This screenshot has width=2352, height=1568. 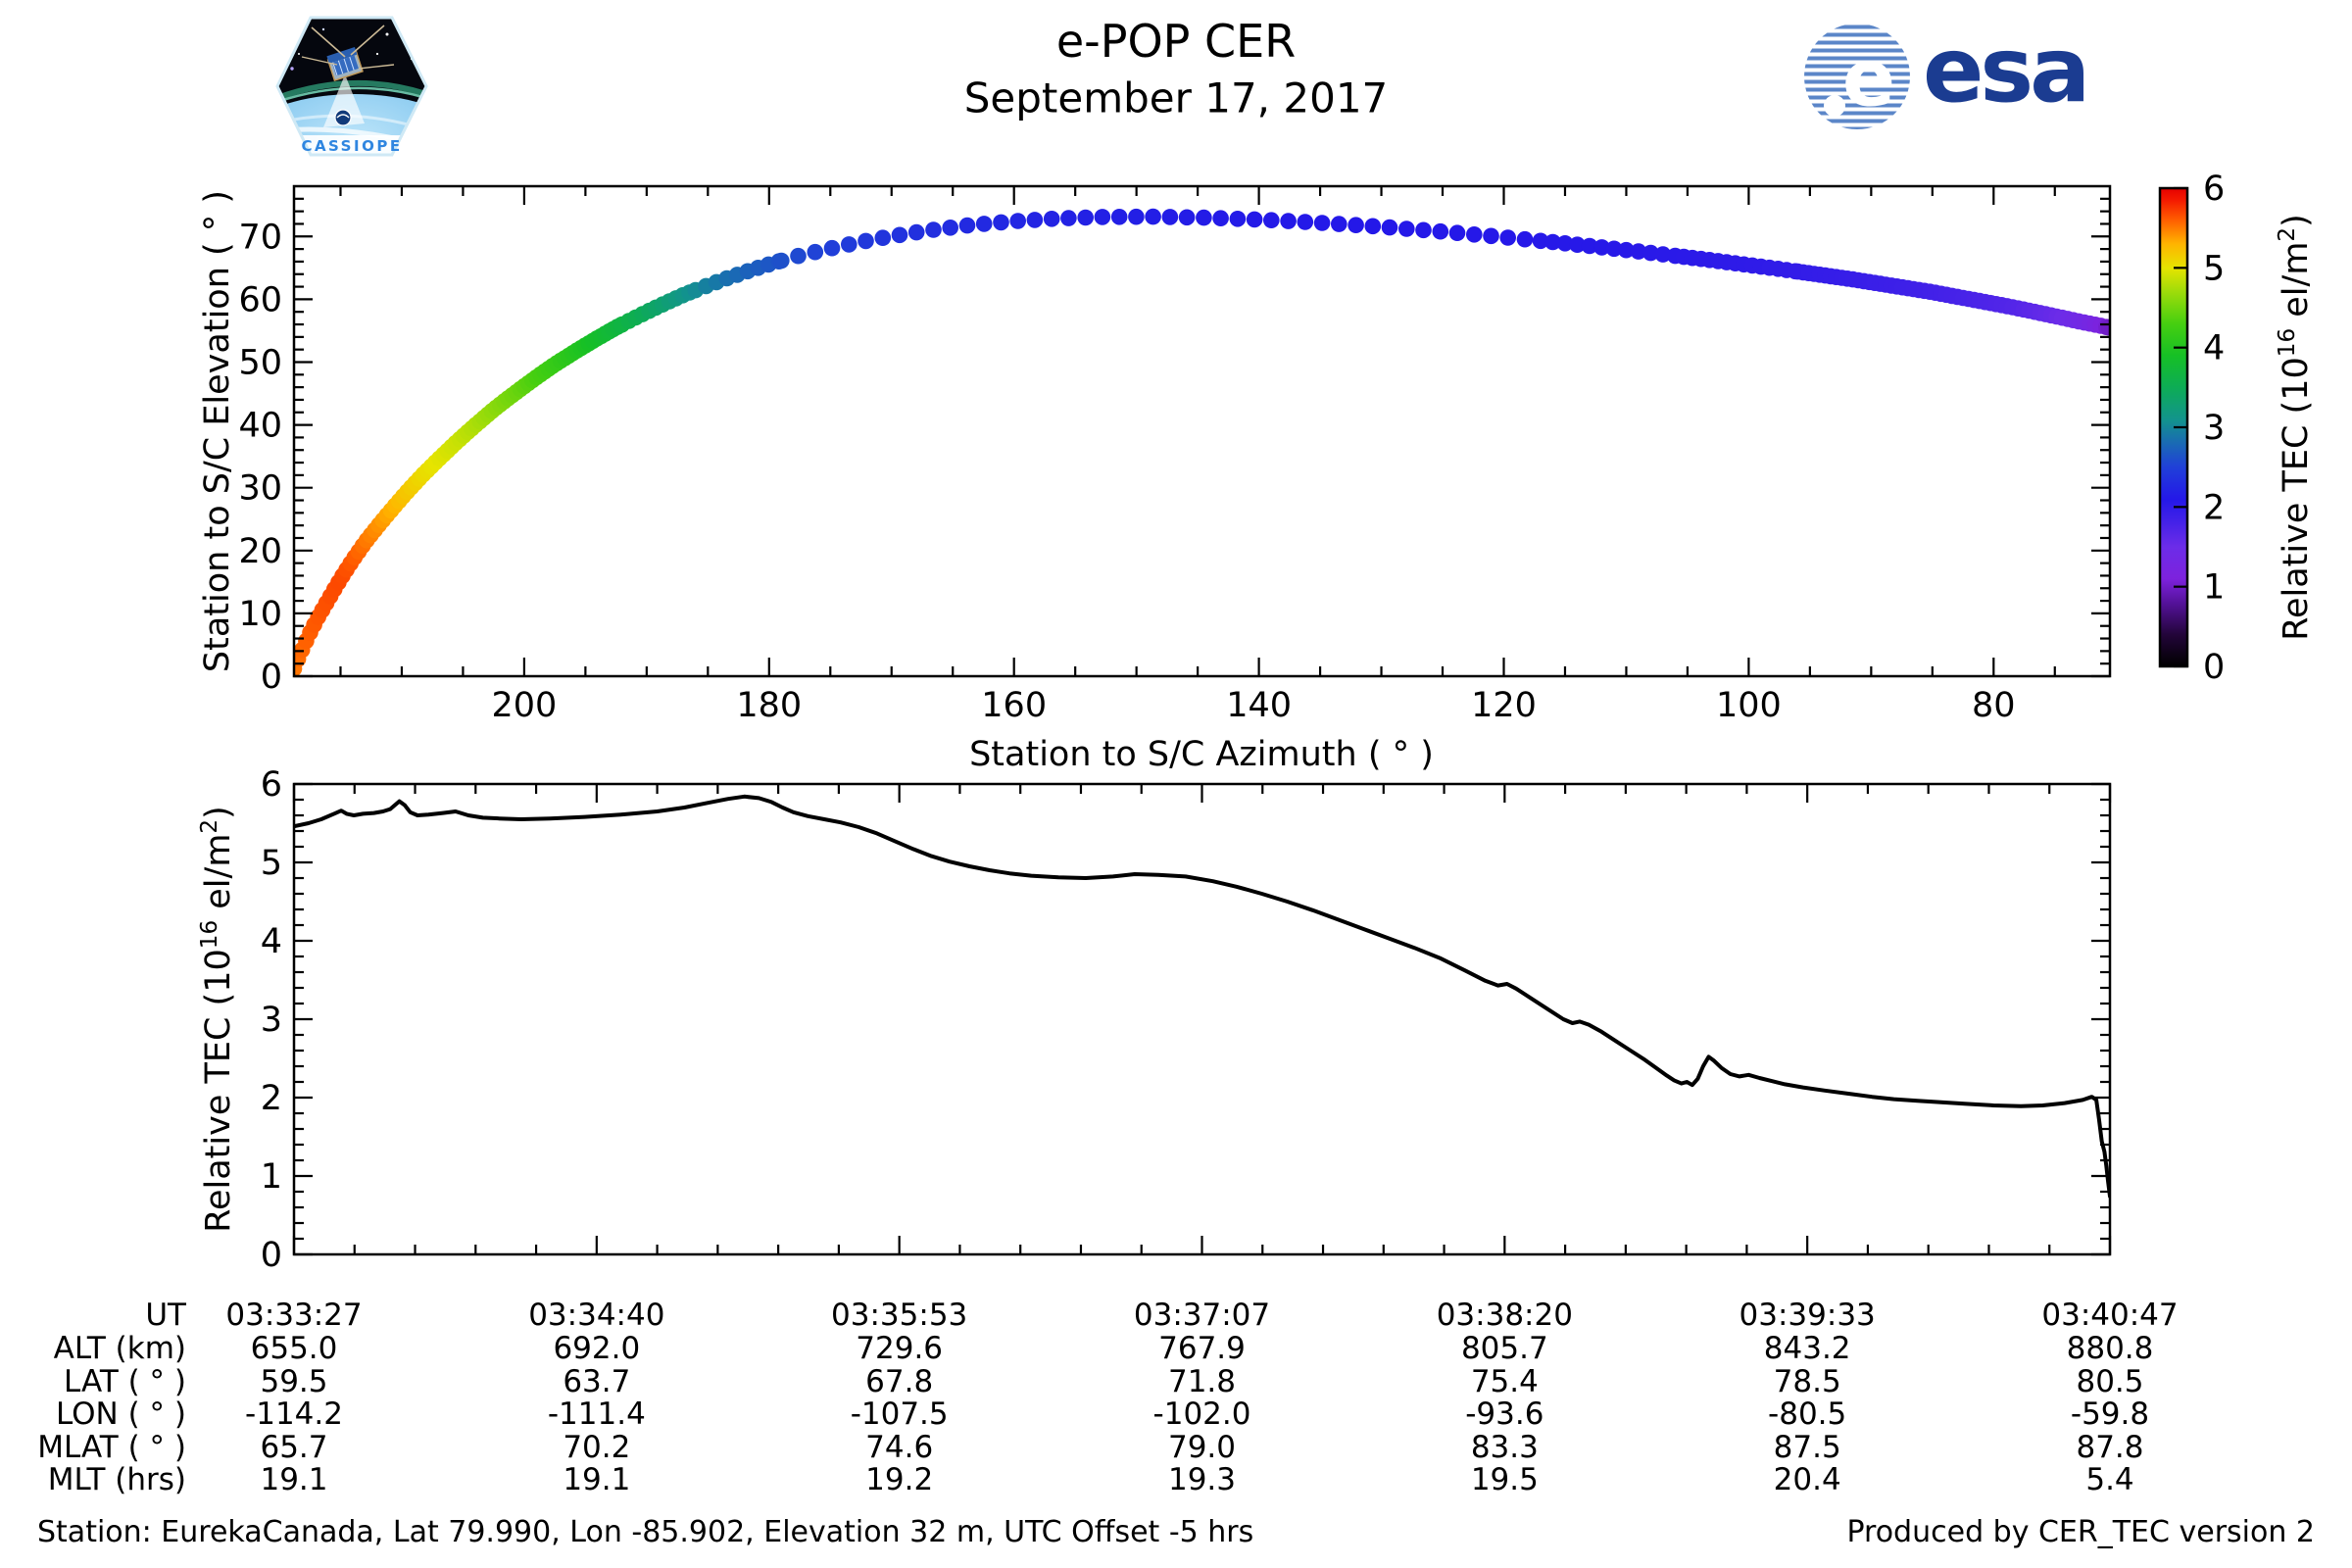 I want to click on page-subtitle: September 17, 2017, so click(x=1176, y=98).